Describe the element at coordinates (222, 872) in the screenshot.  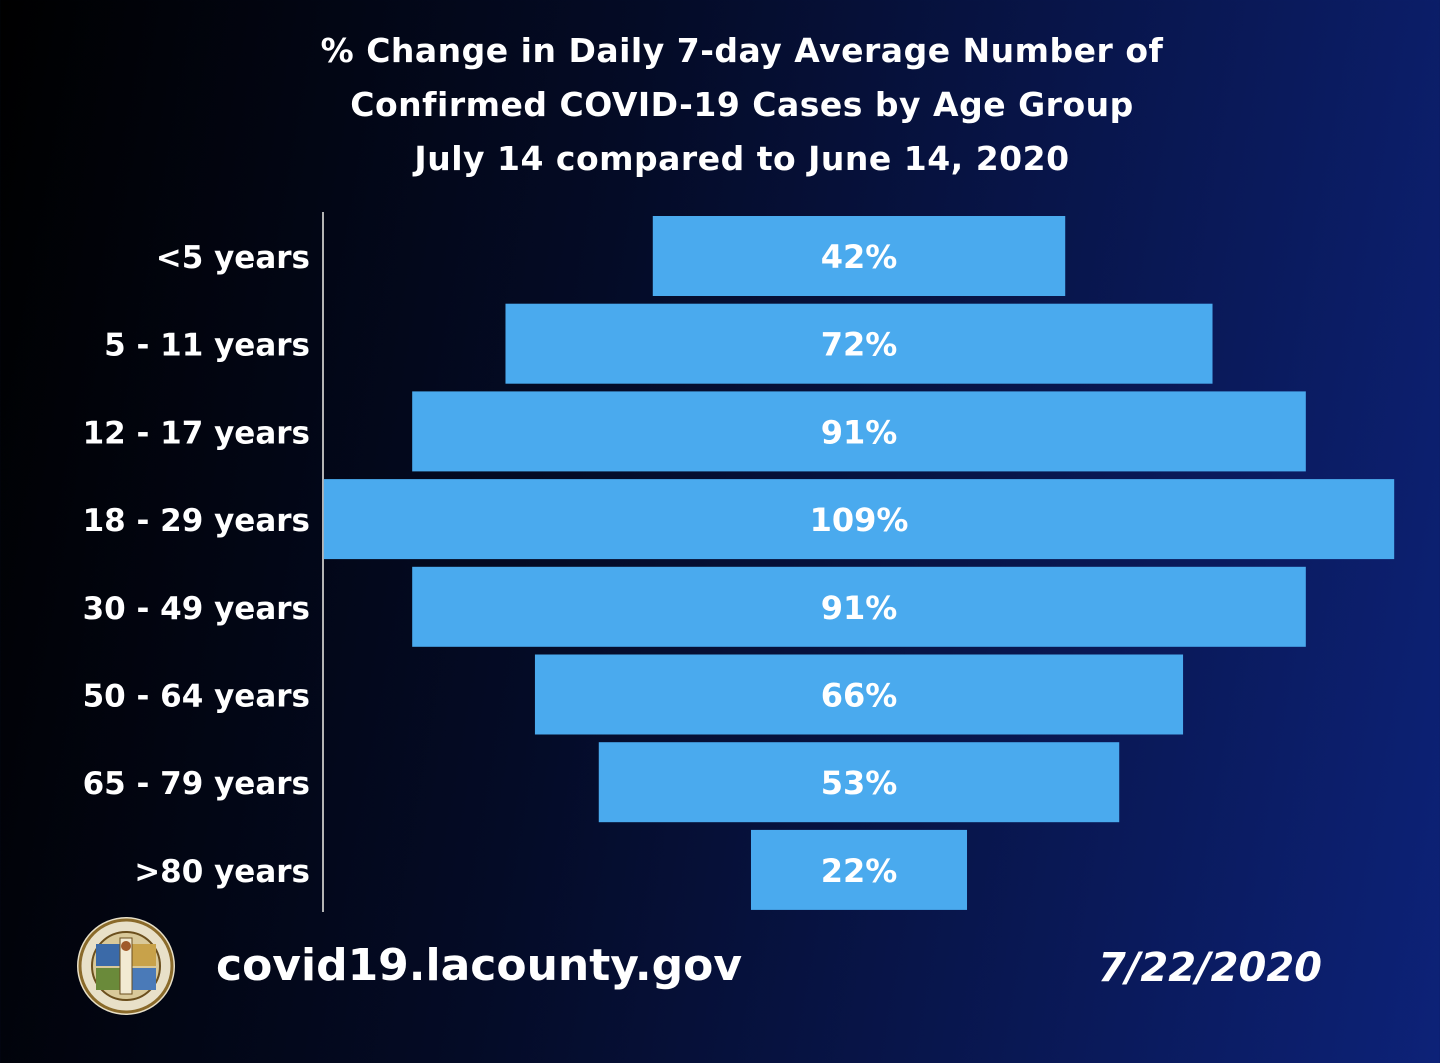
I see `category-label-7: >80 years` at that location.